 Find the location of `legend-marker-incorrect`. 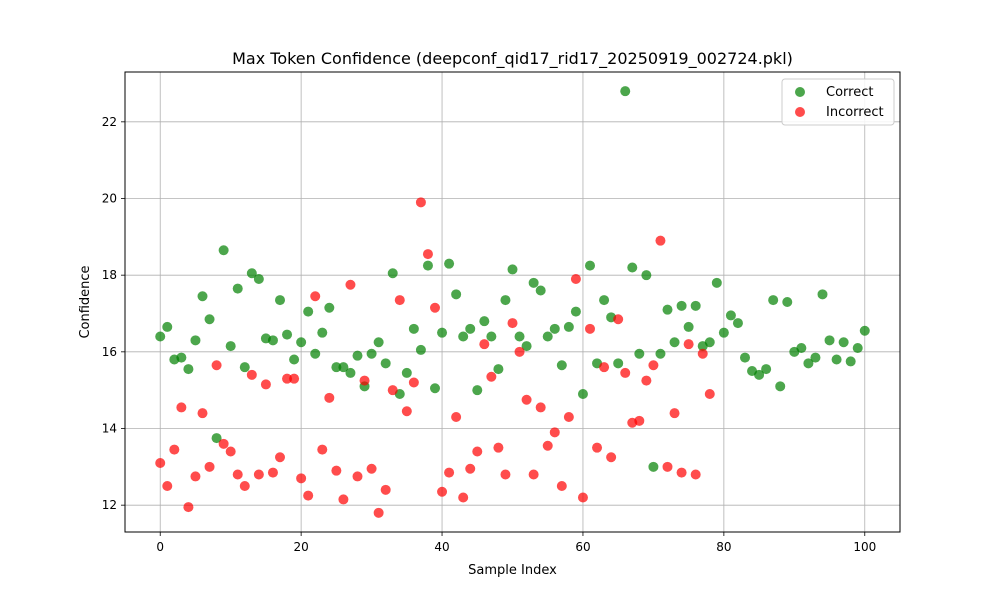

legend-marker-incorrect is located at coordinates (800, 112).